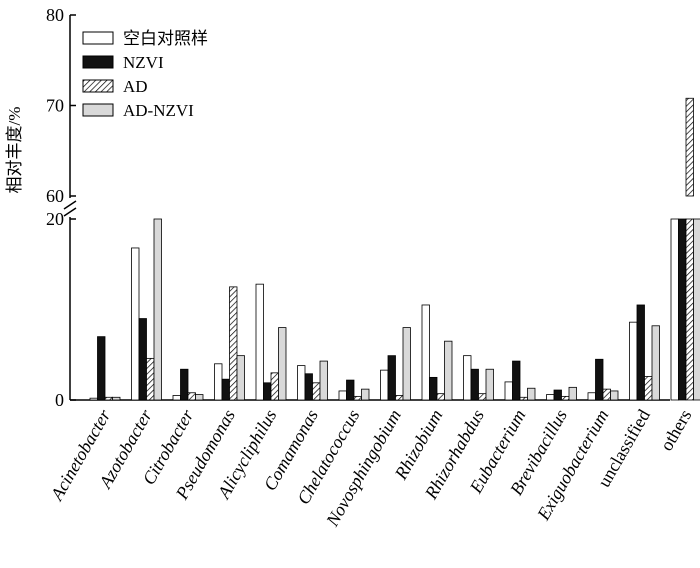 The width and height of the screenshot is (700, 568). Describe the element at coordinates (675, 430) in the screenshot. I see `x-tick-label: others` at that location.